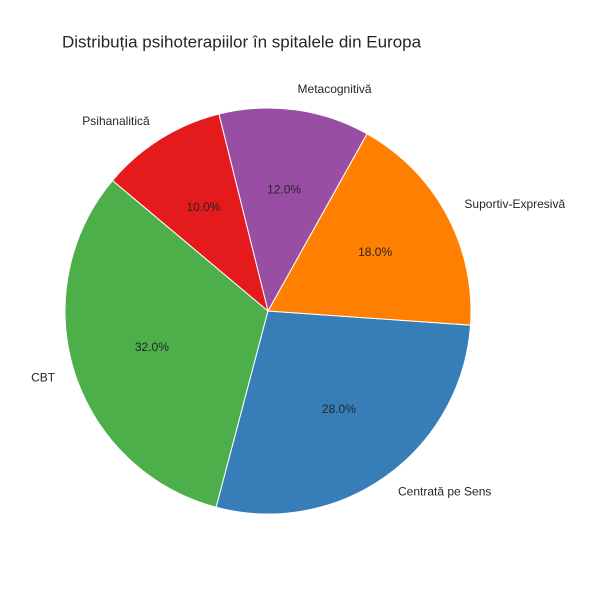 The width and height of the screenshot is (600, 600). What do you see at coordinates (514, 204) in the screenshot?
I see `slice-label: Suportiv-Expresivă` at bounding box center [514, 204].